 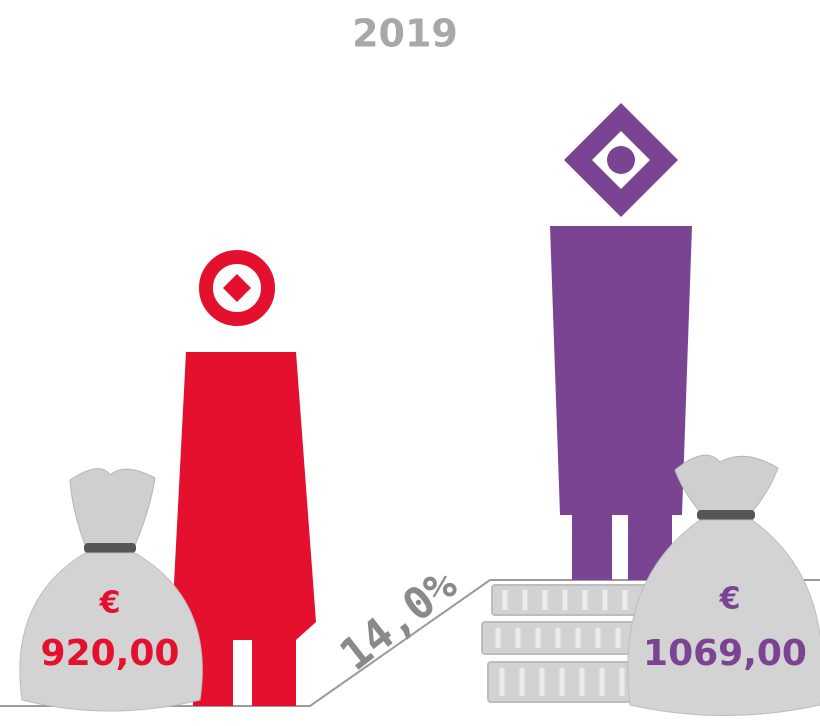 I want to click on coin-stack, so click(x=567, y=643).